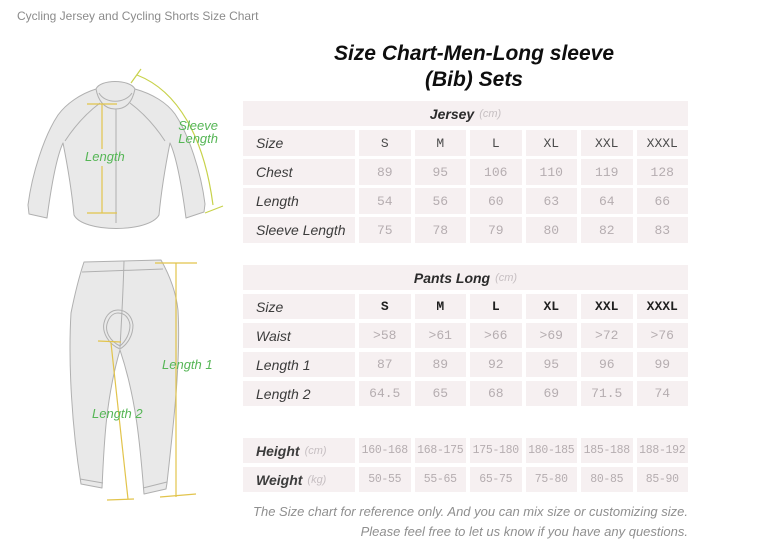 The image size is (775, 554). What do you see at coordinates (91, 481) in the screenshot?
I see `pants-left-cuff-seam` at bounding box center [91, 481].